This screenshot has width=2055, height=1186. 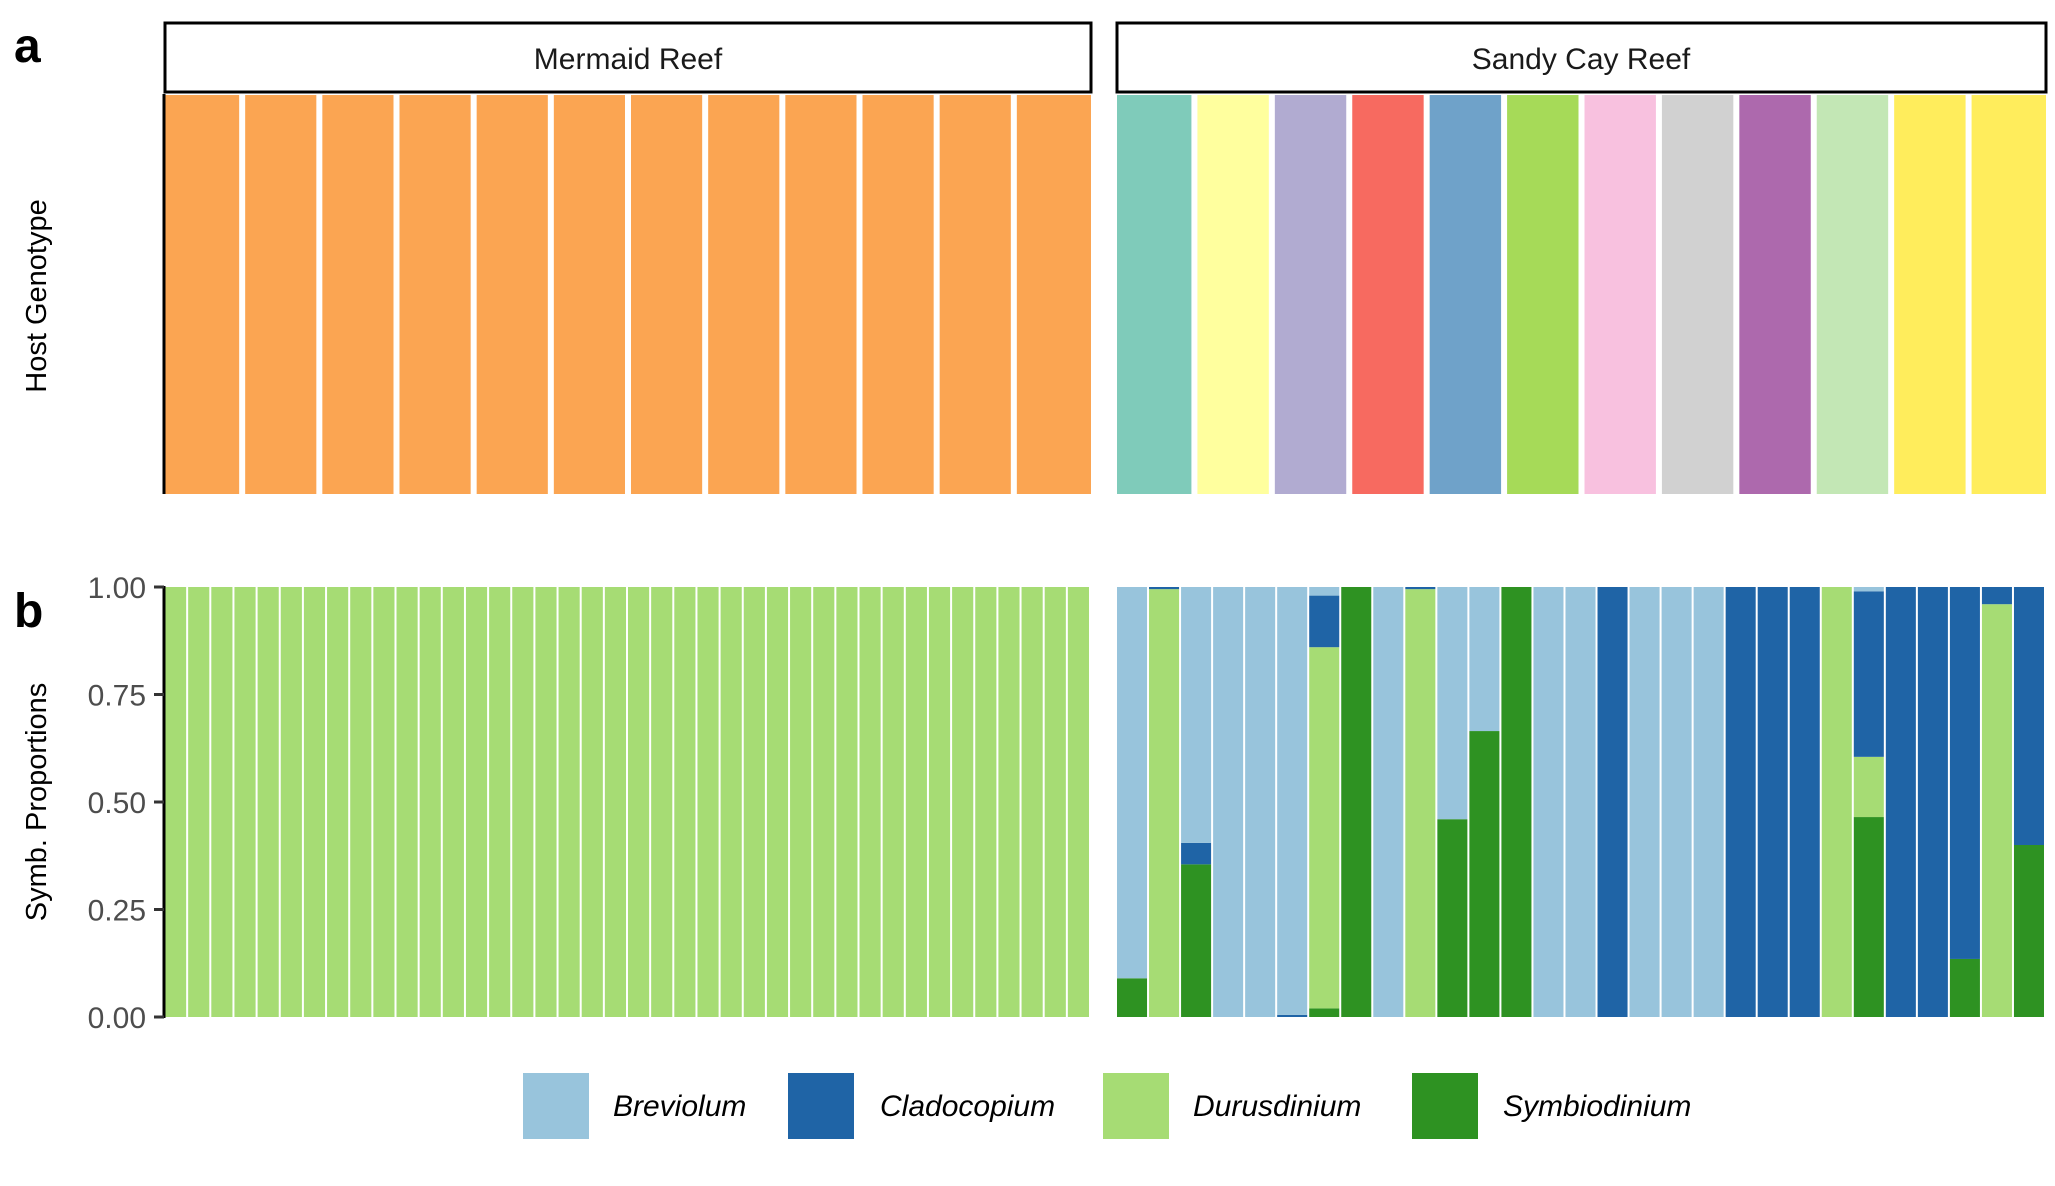 I want to click on legend-label-durusdinium: Durusdinium, so click(x=1277, y=1106).